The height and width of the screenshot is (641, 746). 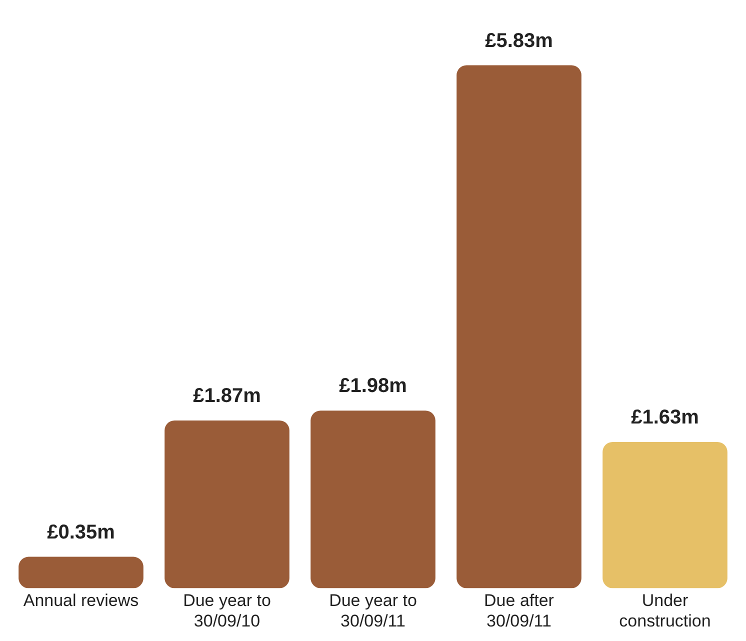 I want to click on x-tick-label: Due year to 30/09/11, so click(x=373, y=610).